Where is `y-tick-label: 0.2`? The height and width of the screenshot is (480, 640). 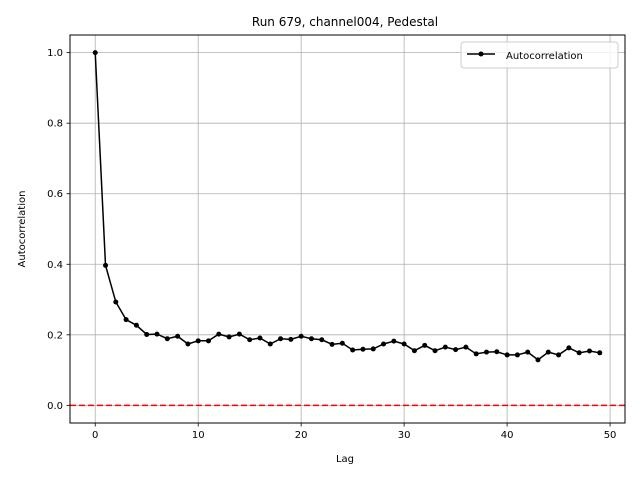
y-tick-label: 0.2 is located at coordinates (55, 335).